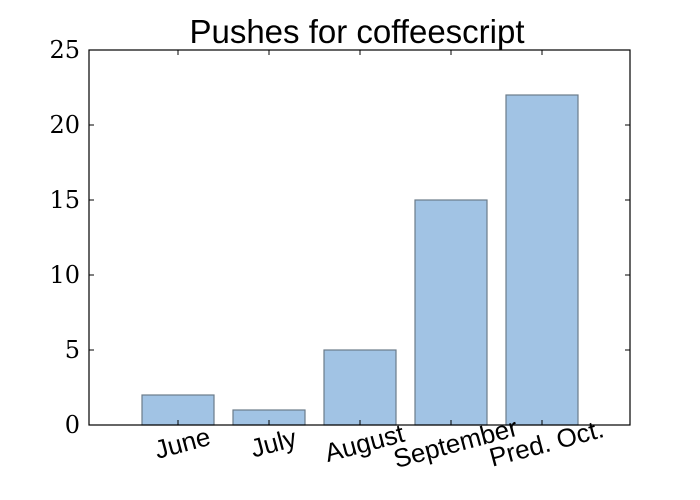  I want to click on y-tick-label: 20, so click(64, 125).